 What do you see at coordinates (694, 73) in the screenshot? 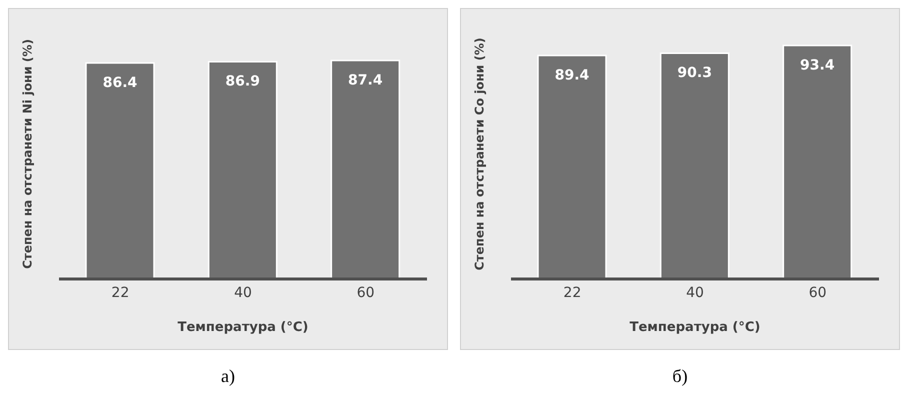
I see `data-label: 90.3` at bounding box center [694, 73].